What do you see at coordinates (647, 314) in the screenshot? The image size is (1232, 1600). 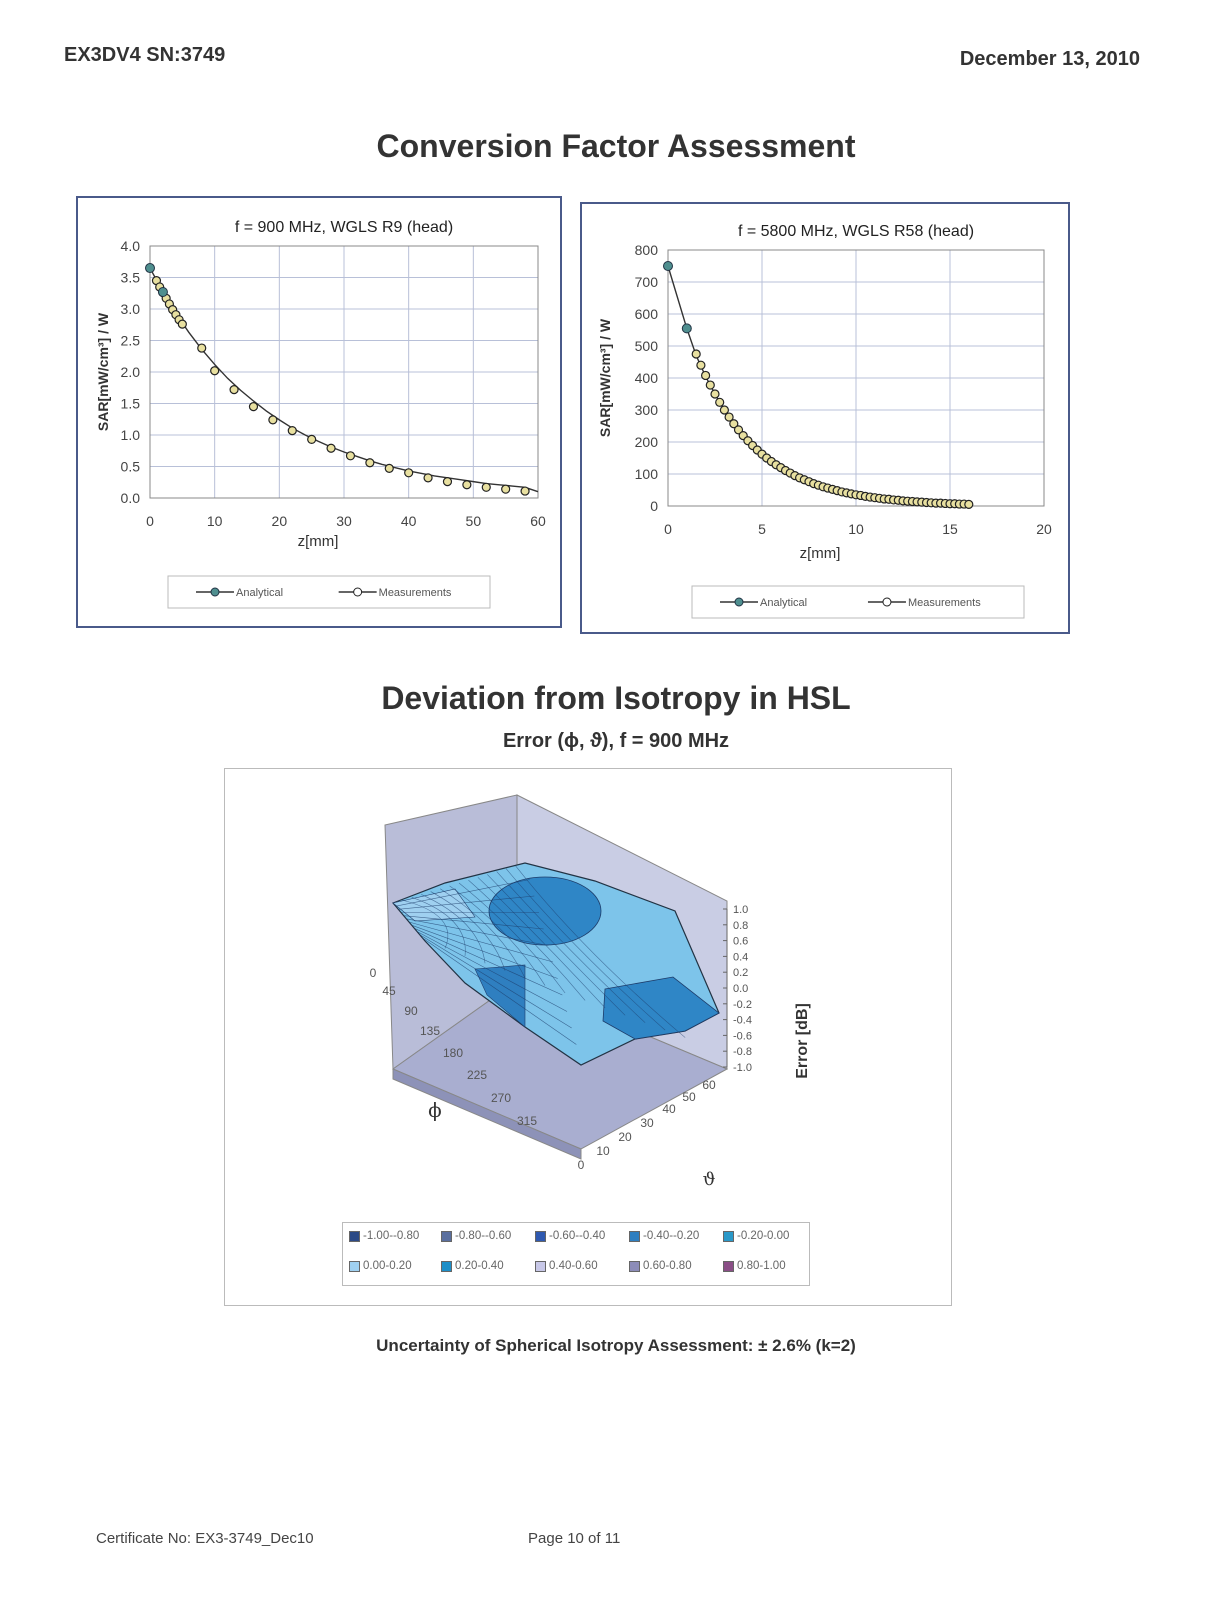 I see `chart2-ytick: 600` at bounding box center [647, 314].